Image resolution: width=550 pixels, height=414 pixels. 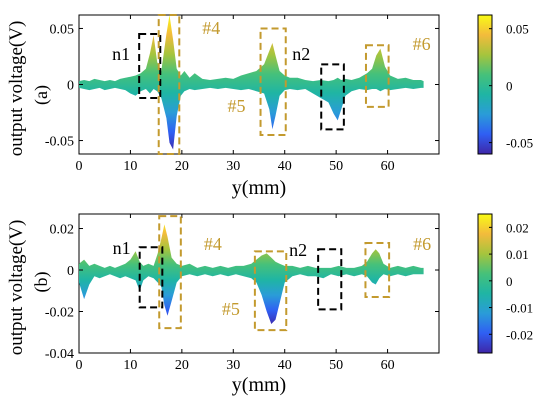 I want to click on colorbar-tick-label: 0.01, so click(x=517, y=254).